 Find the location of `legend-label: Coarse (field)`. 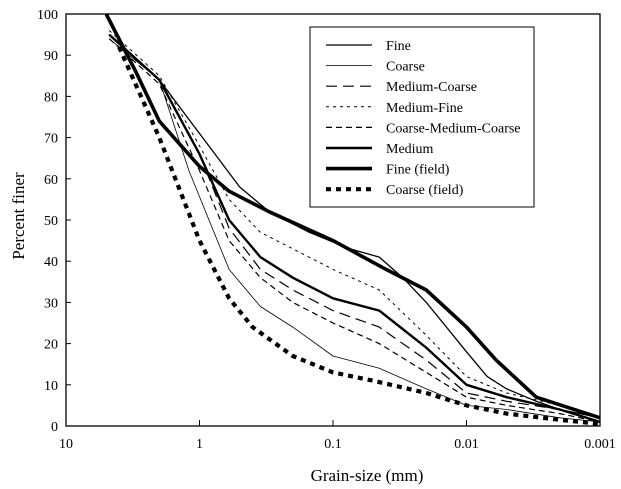

legend-label: Coarse (field) is located at coordinates (425, 190).